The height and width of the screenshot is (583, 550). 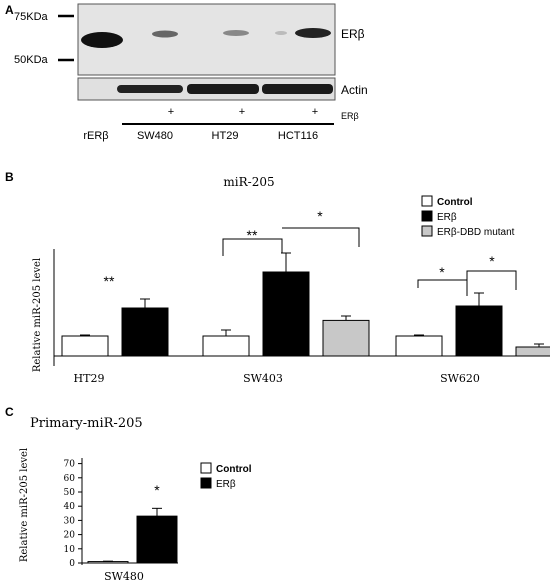 What do you see at coordinates (532, 351) in the screenshot?
I see `bar-sw620-er-dbd-mutant` at bounding box center [532, 351].